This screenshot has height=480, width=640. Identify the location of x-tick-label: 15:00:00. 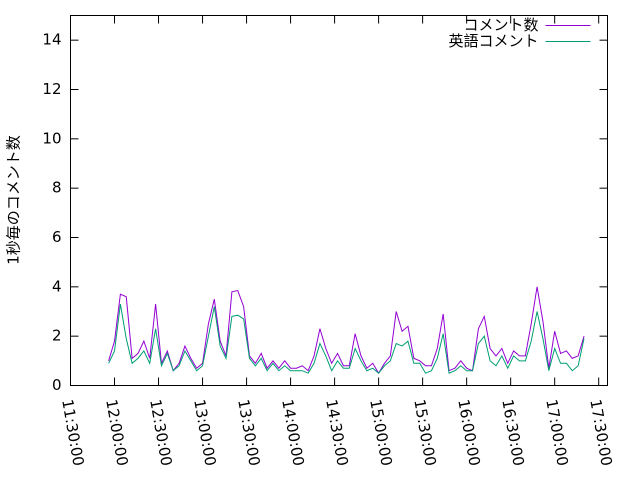
(380, 432).